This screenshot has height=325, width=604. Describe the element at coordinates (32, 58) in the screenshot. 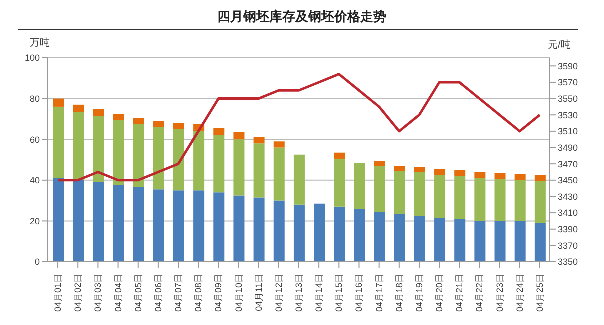

I see `y-tick-label: 100` at that location.